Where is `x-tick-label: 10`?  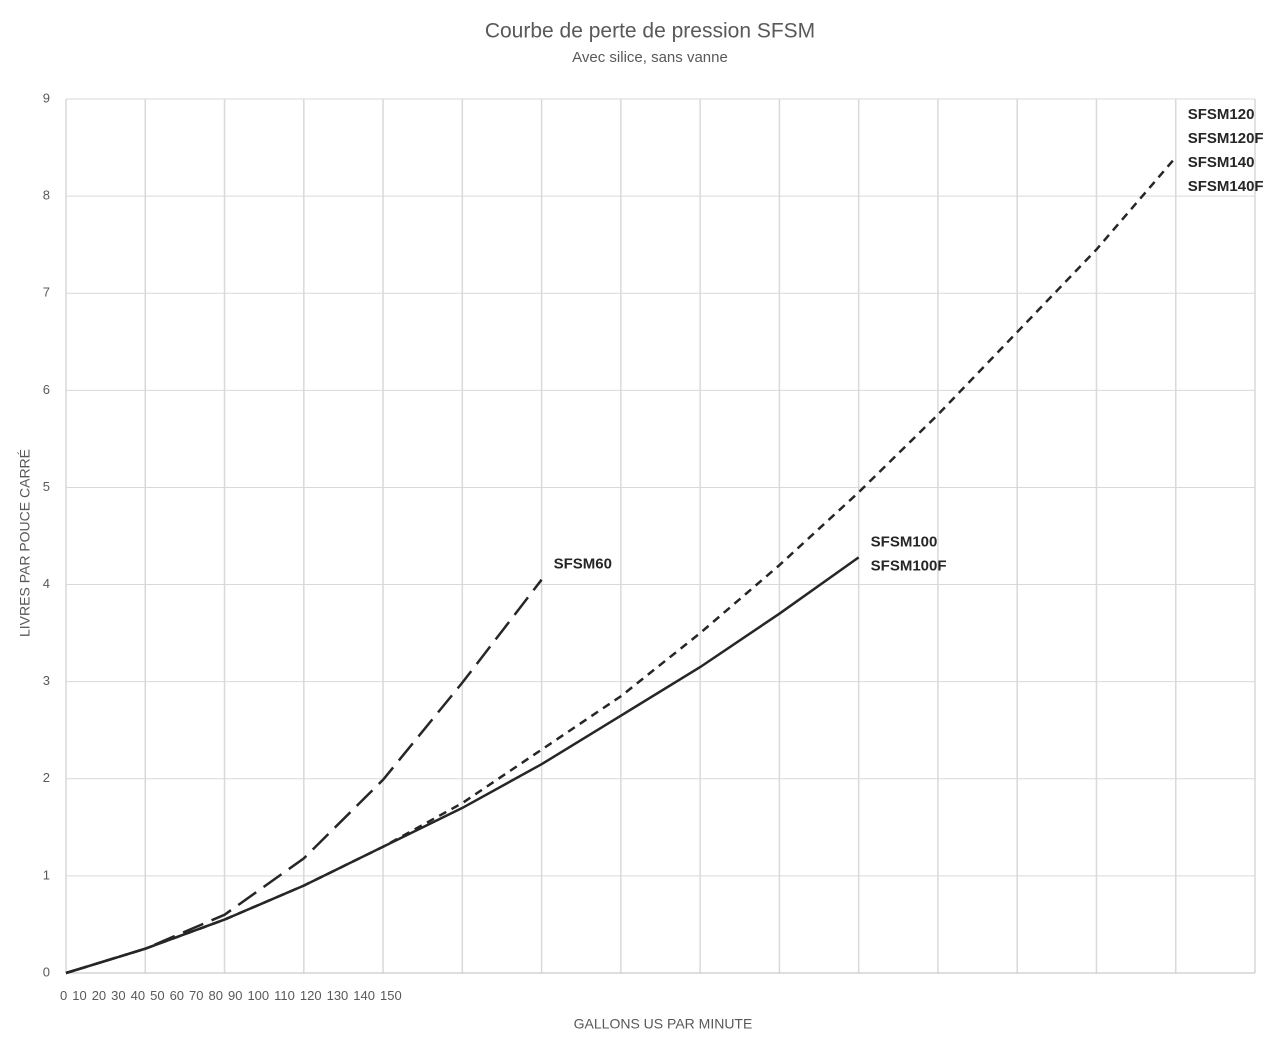 x-tick-label: 10 is located at coordinates (79, 995).